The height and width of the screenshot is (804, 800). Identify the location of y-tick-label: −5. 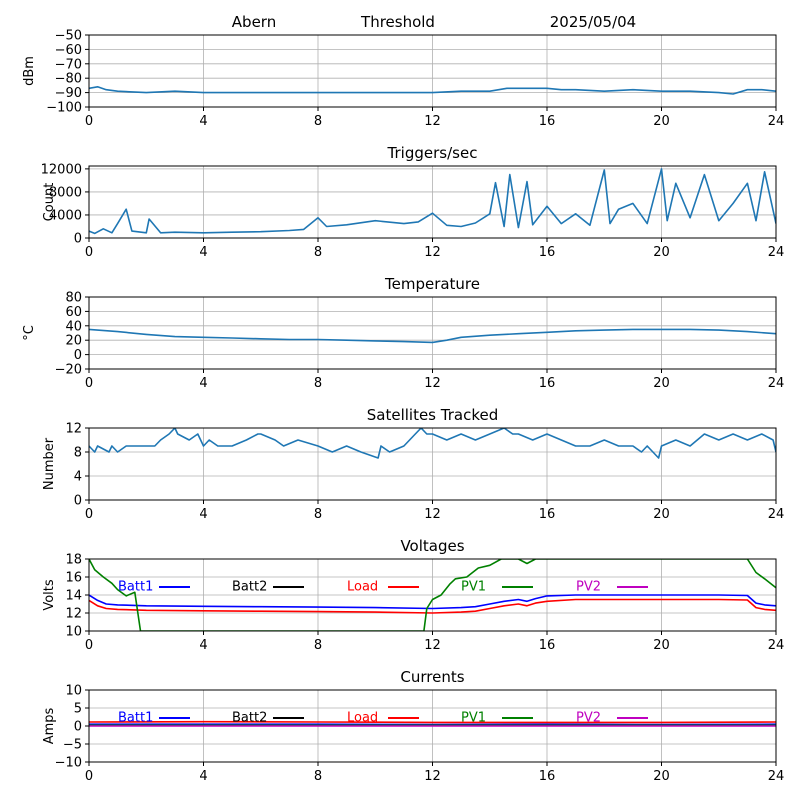
(72, 745).